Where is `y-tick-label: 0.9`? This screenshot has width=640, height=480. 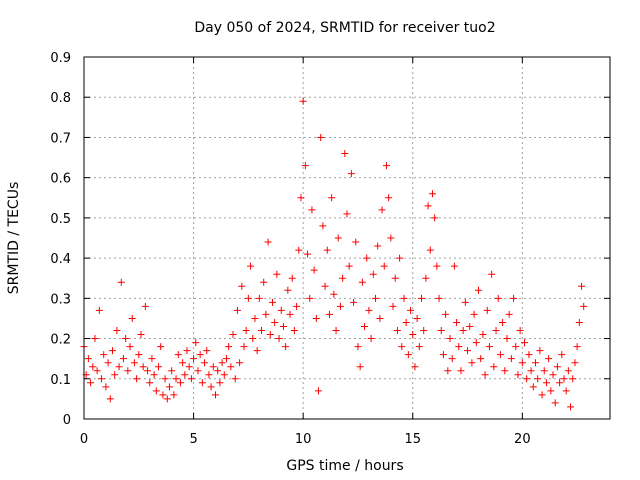 y-tick-label: 0.9 is located at coordinates (60, 58).